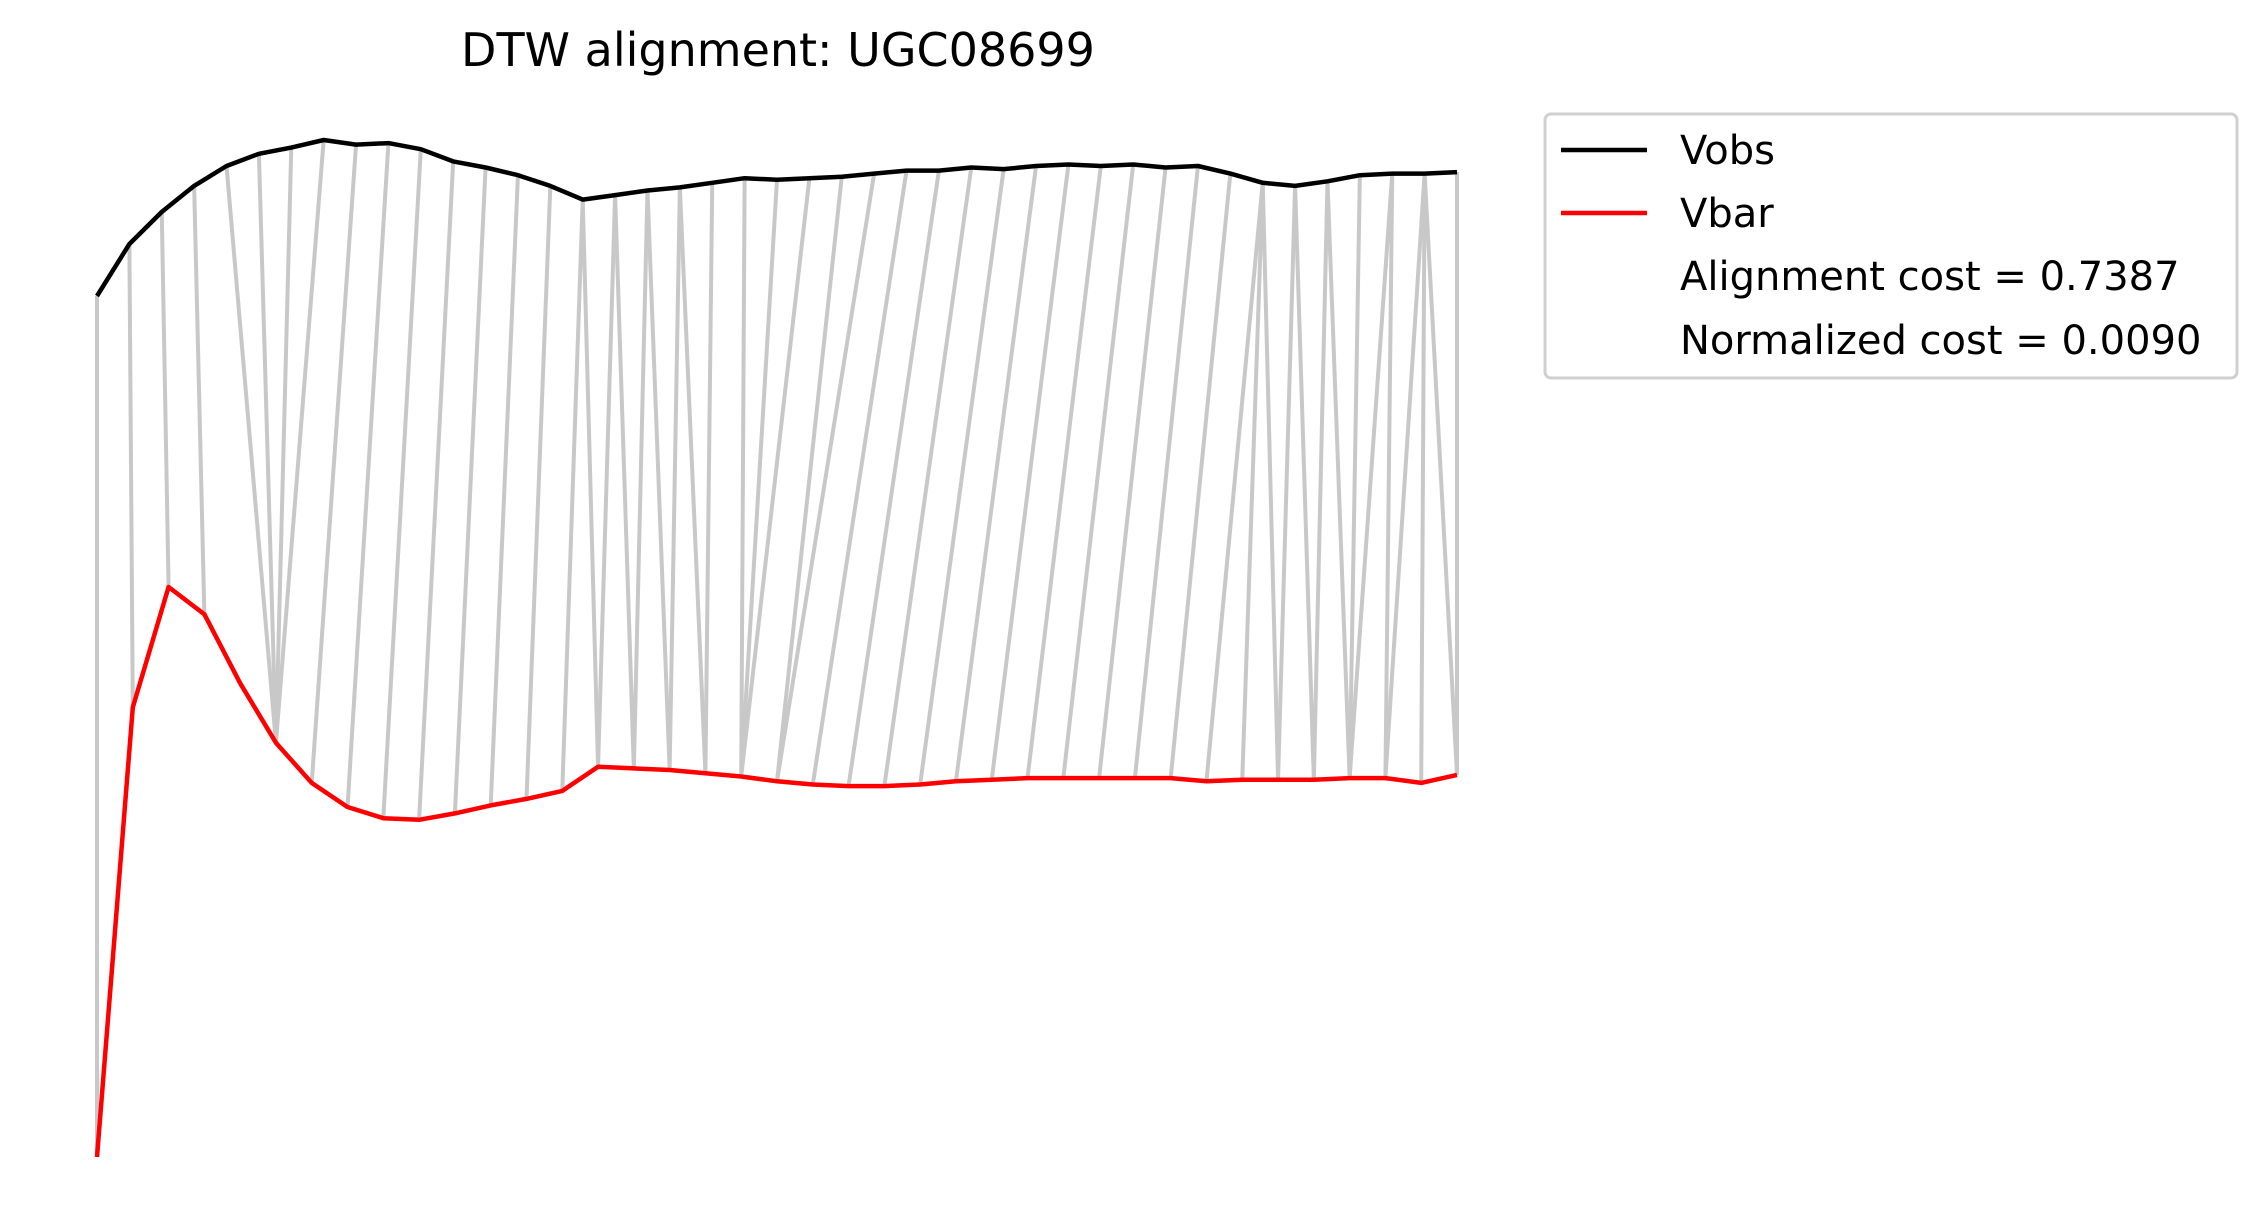  I want to click on legend-label: Normalized cost = 0.0090, so click(1940, 341).